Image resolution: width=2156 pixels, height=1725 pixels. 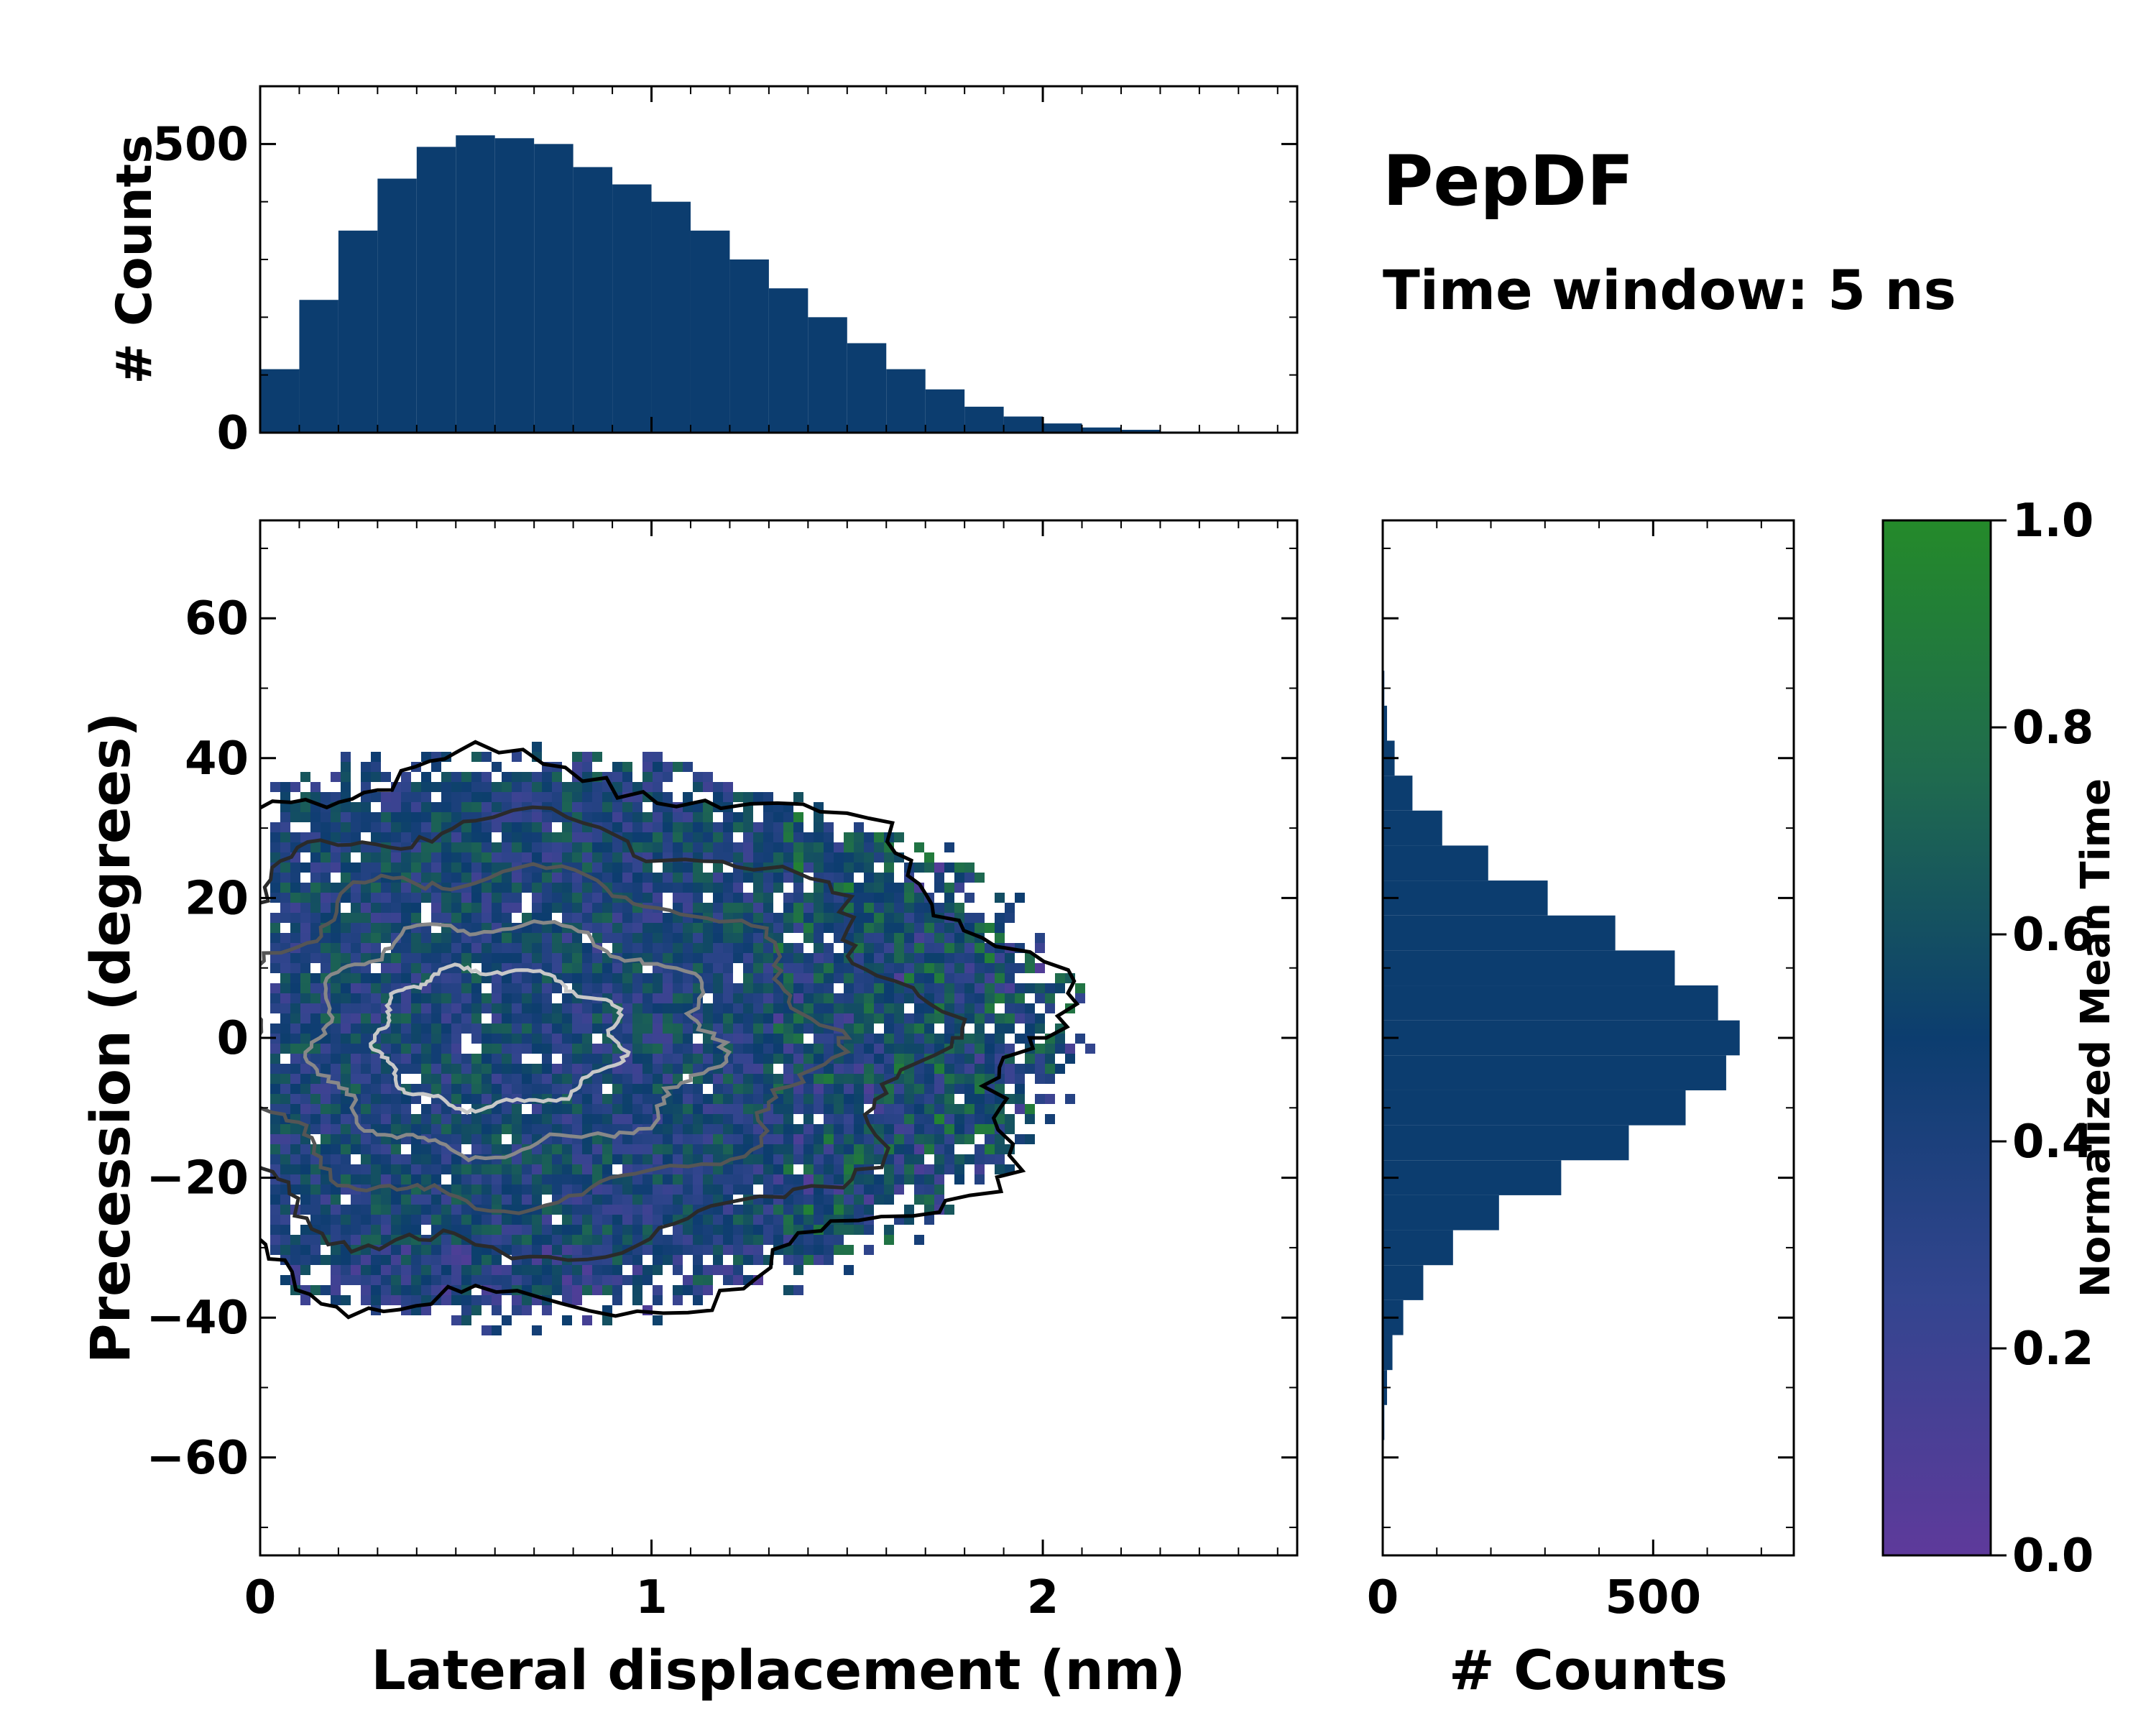 I want to click on top-ytick-label: 0, so click(x=233, y=433).